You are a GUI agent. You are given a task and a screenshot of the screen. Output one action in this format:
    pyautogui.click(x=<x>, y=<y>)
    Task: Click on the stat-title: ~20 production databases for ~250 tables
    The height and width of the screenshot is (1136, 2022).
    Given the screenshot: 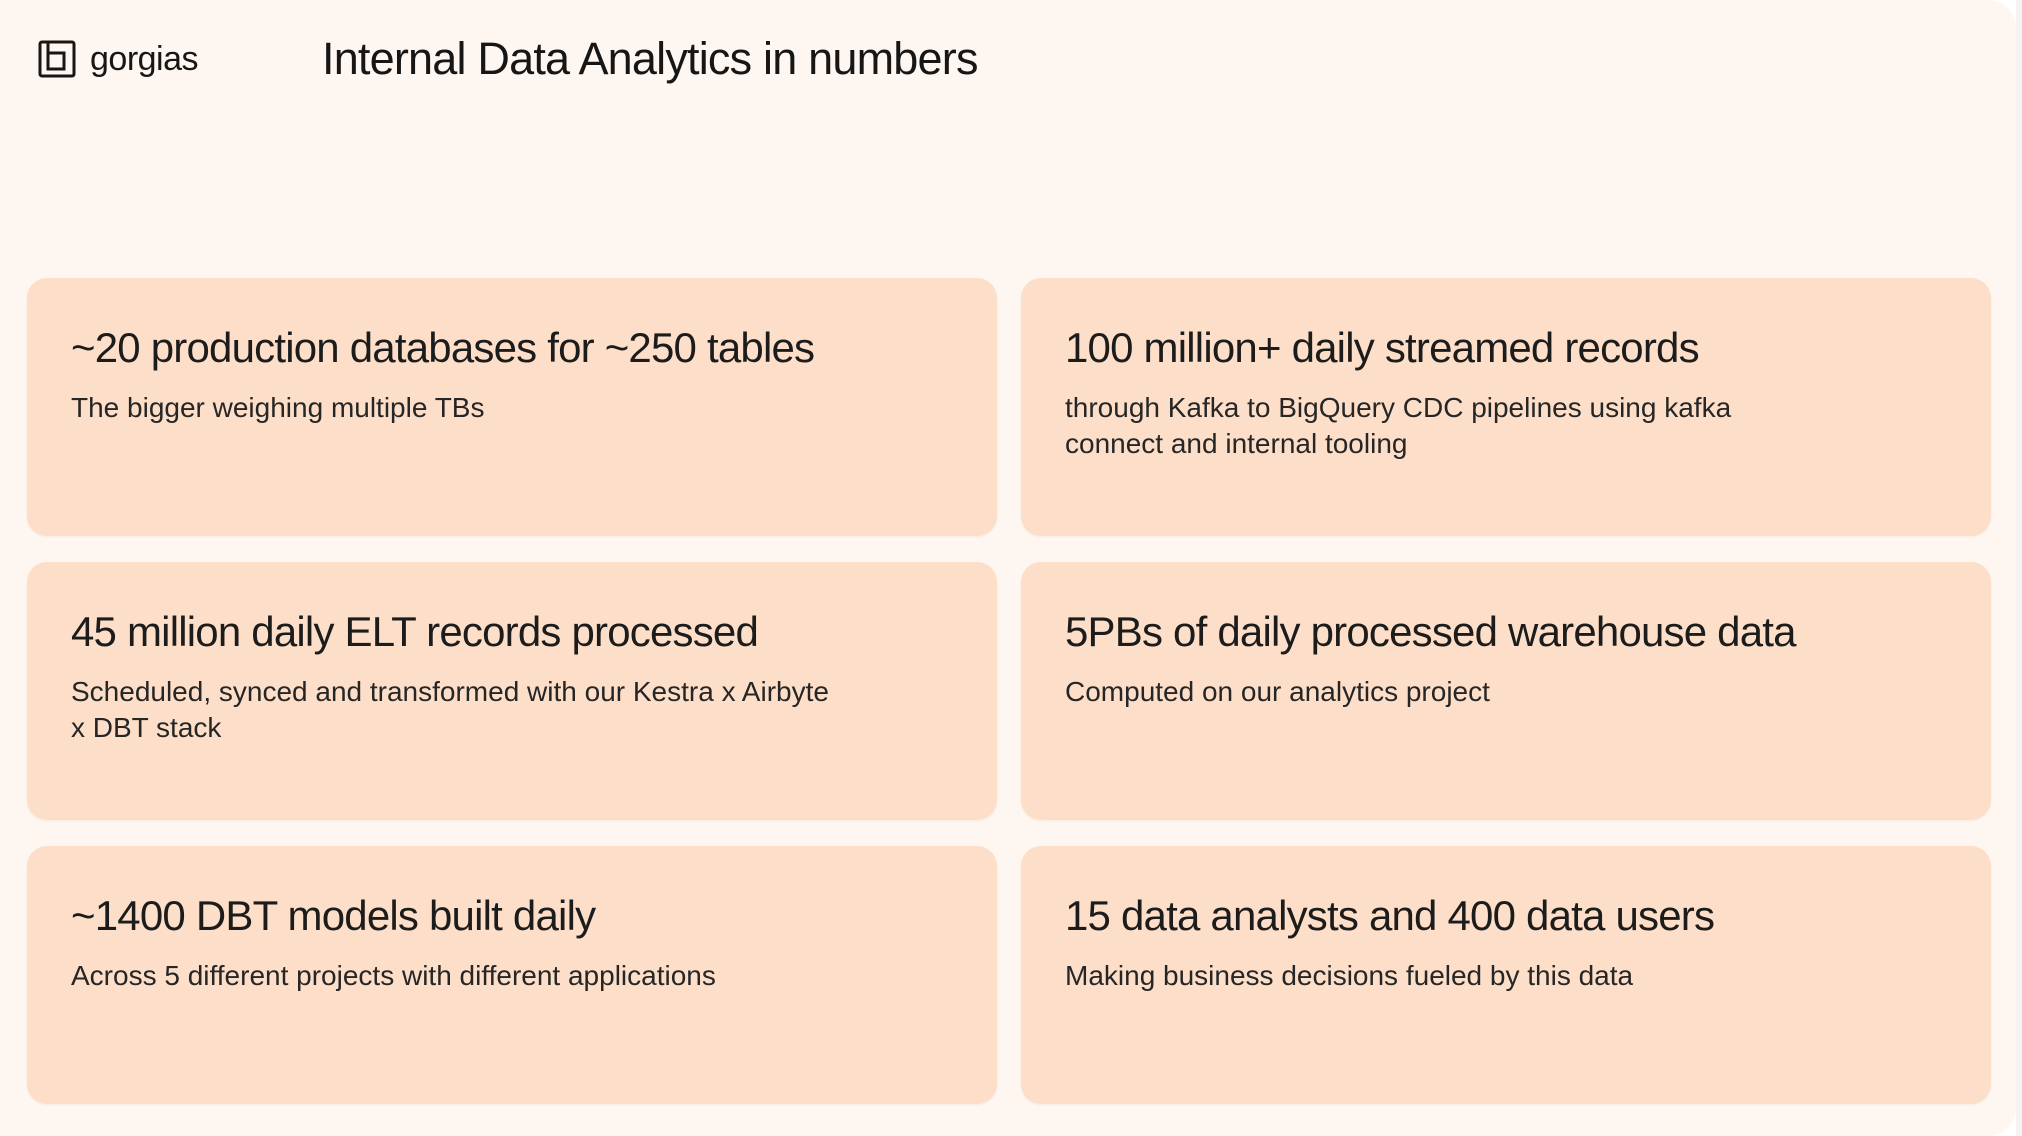 What is the action you would take?
    pyautogui.click(x=443, y=347)
    